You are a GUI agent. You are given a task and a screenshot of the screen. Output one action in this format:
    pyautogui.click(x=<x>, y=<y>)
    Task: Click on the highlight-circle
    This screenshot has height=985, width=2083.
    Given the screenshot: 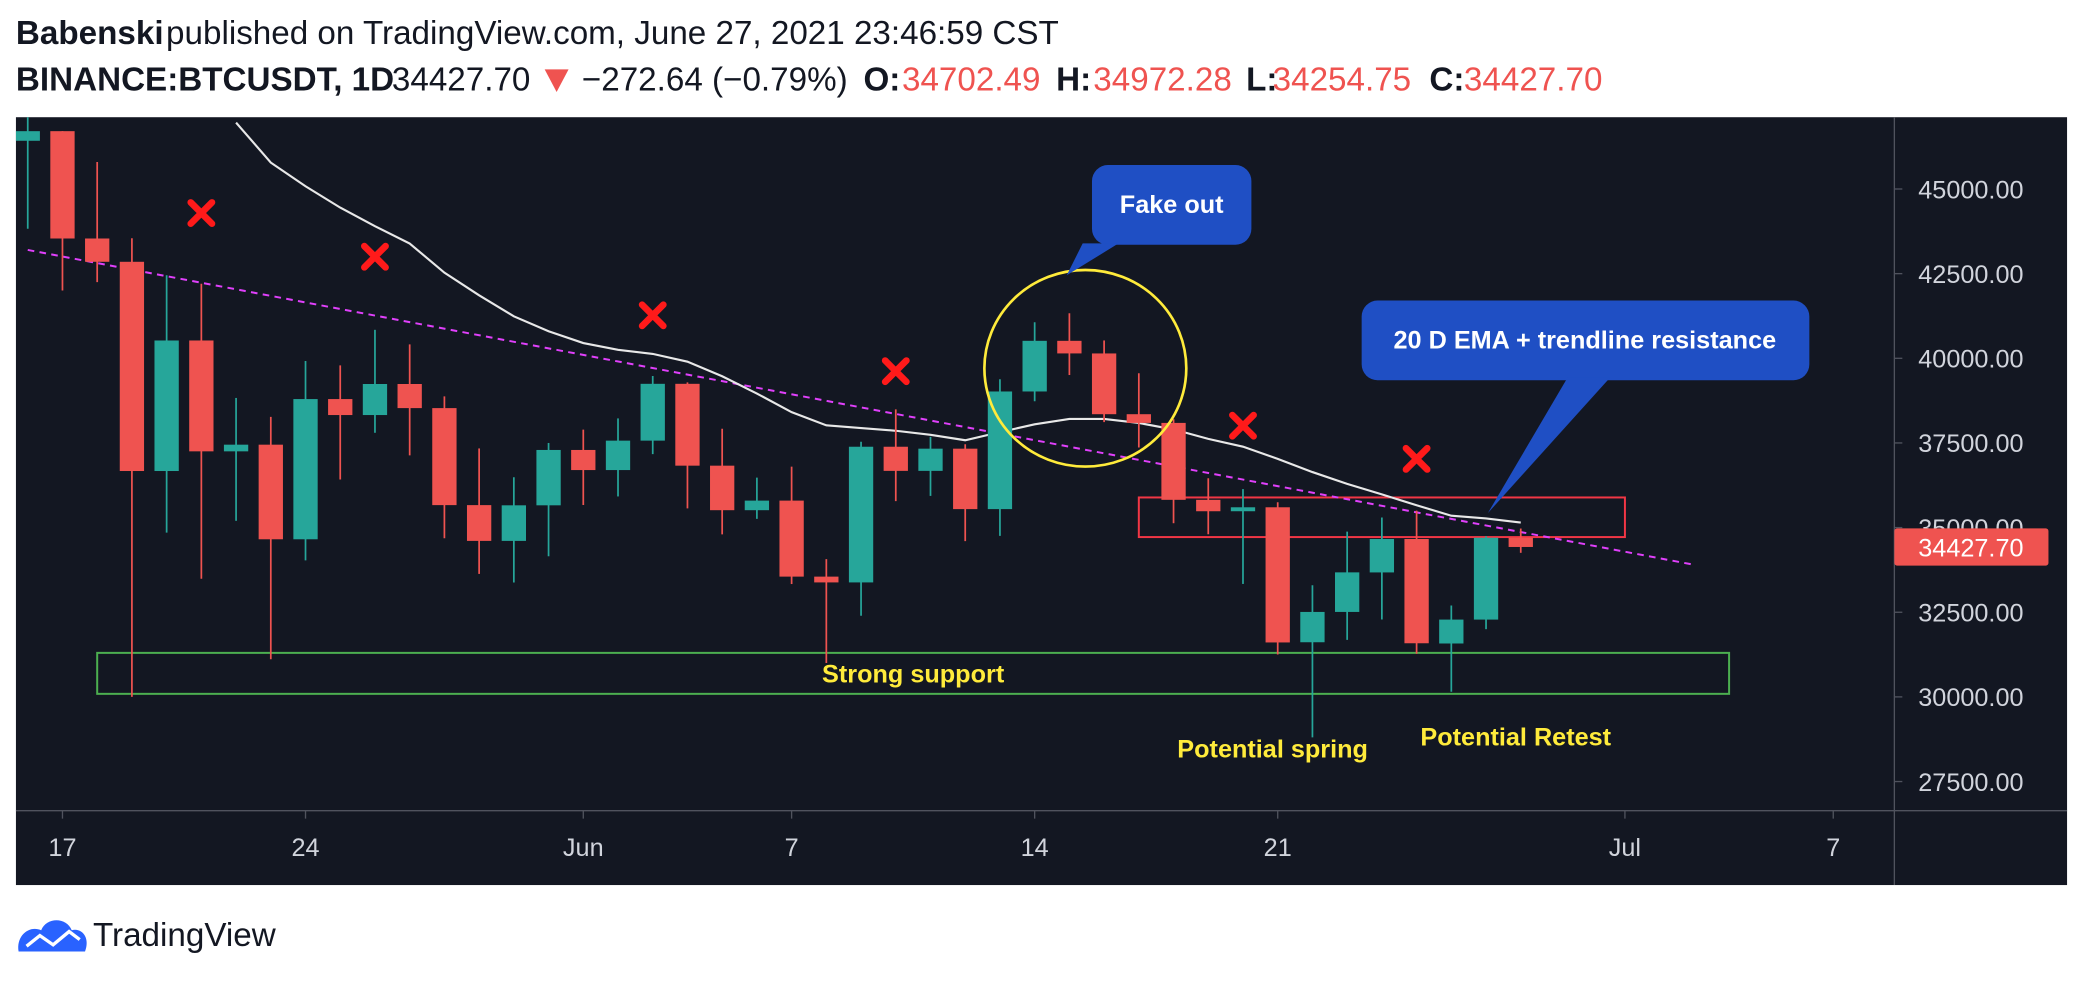 What is the action you would take?
    pyautogui.click(x=1085, y=368)
    